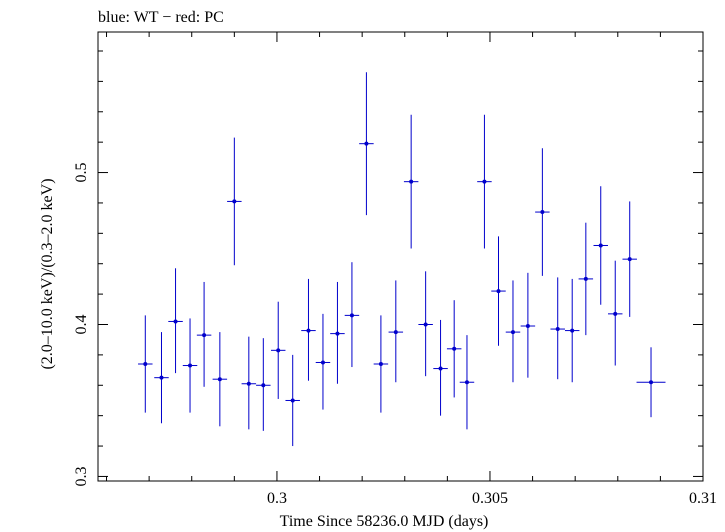  What do you see at coordinates (703, 498) in the screenshot?
I see `x-tick-label: 0.31` at bounding box center [703, 498].